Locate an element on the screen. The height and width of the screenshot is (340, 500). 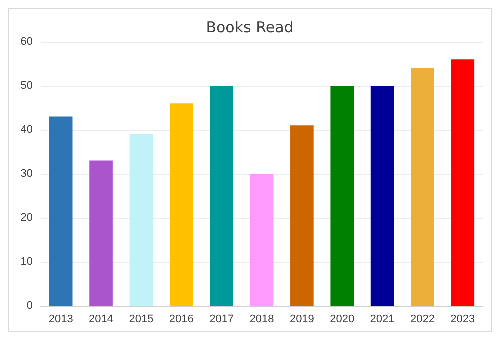
x-tick-label: 2018 is located at coordinates (262, 320).